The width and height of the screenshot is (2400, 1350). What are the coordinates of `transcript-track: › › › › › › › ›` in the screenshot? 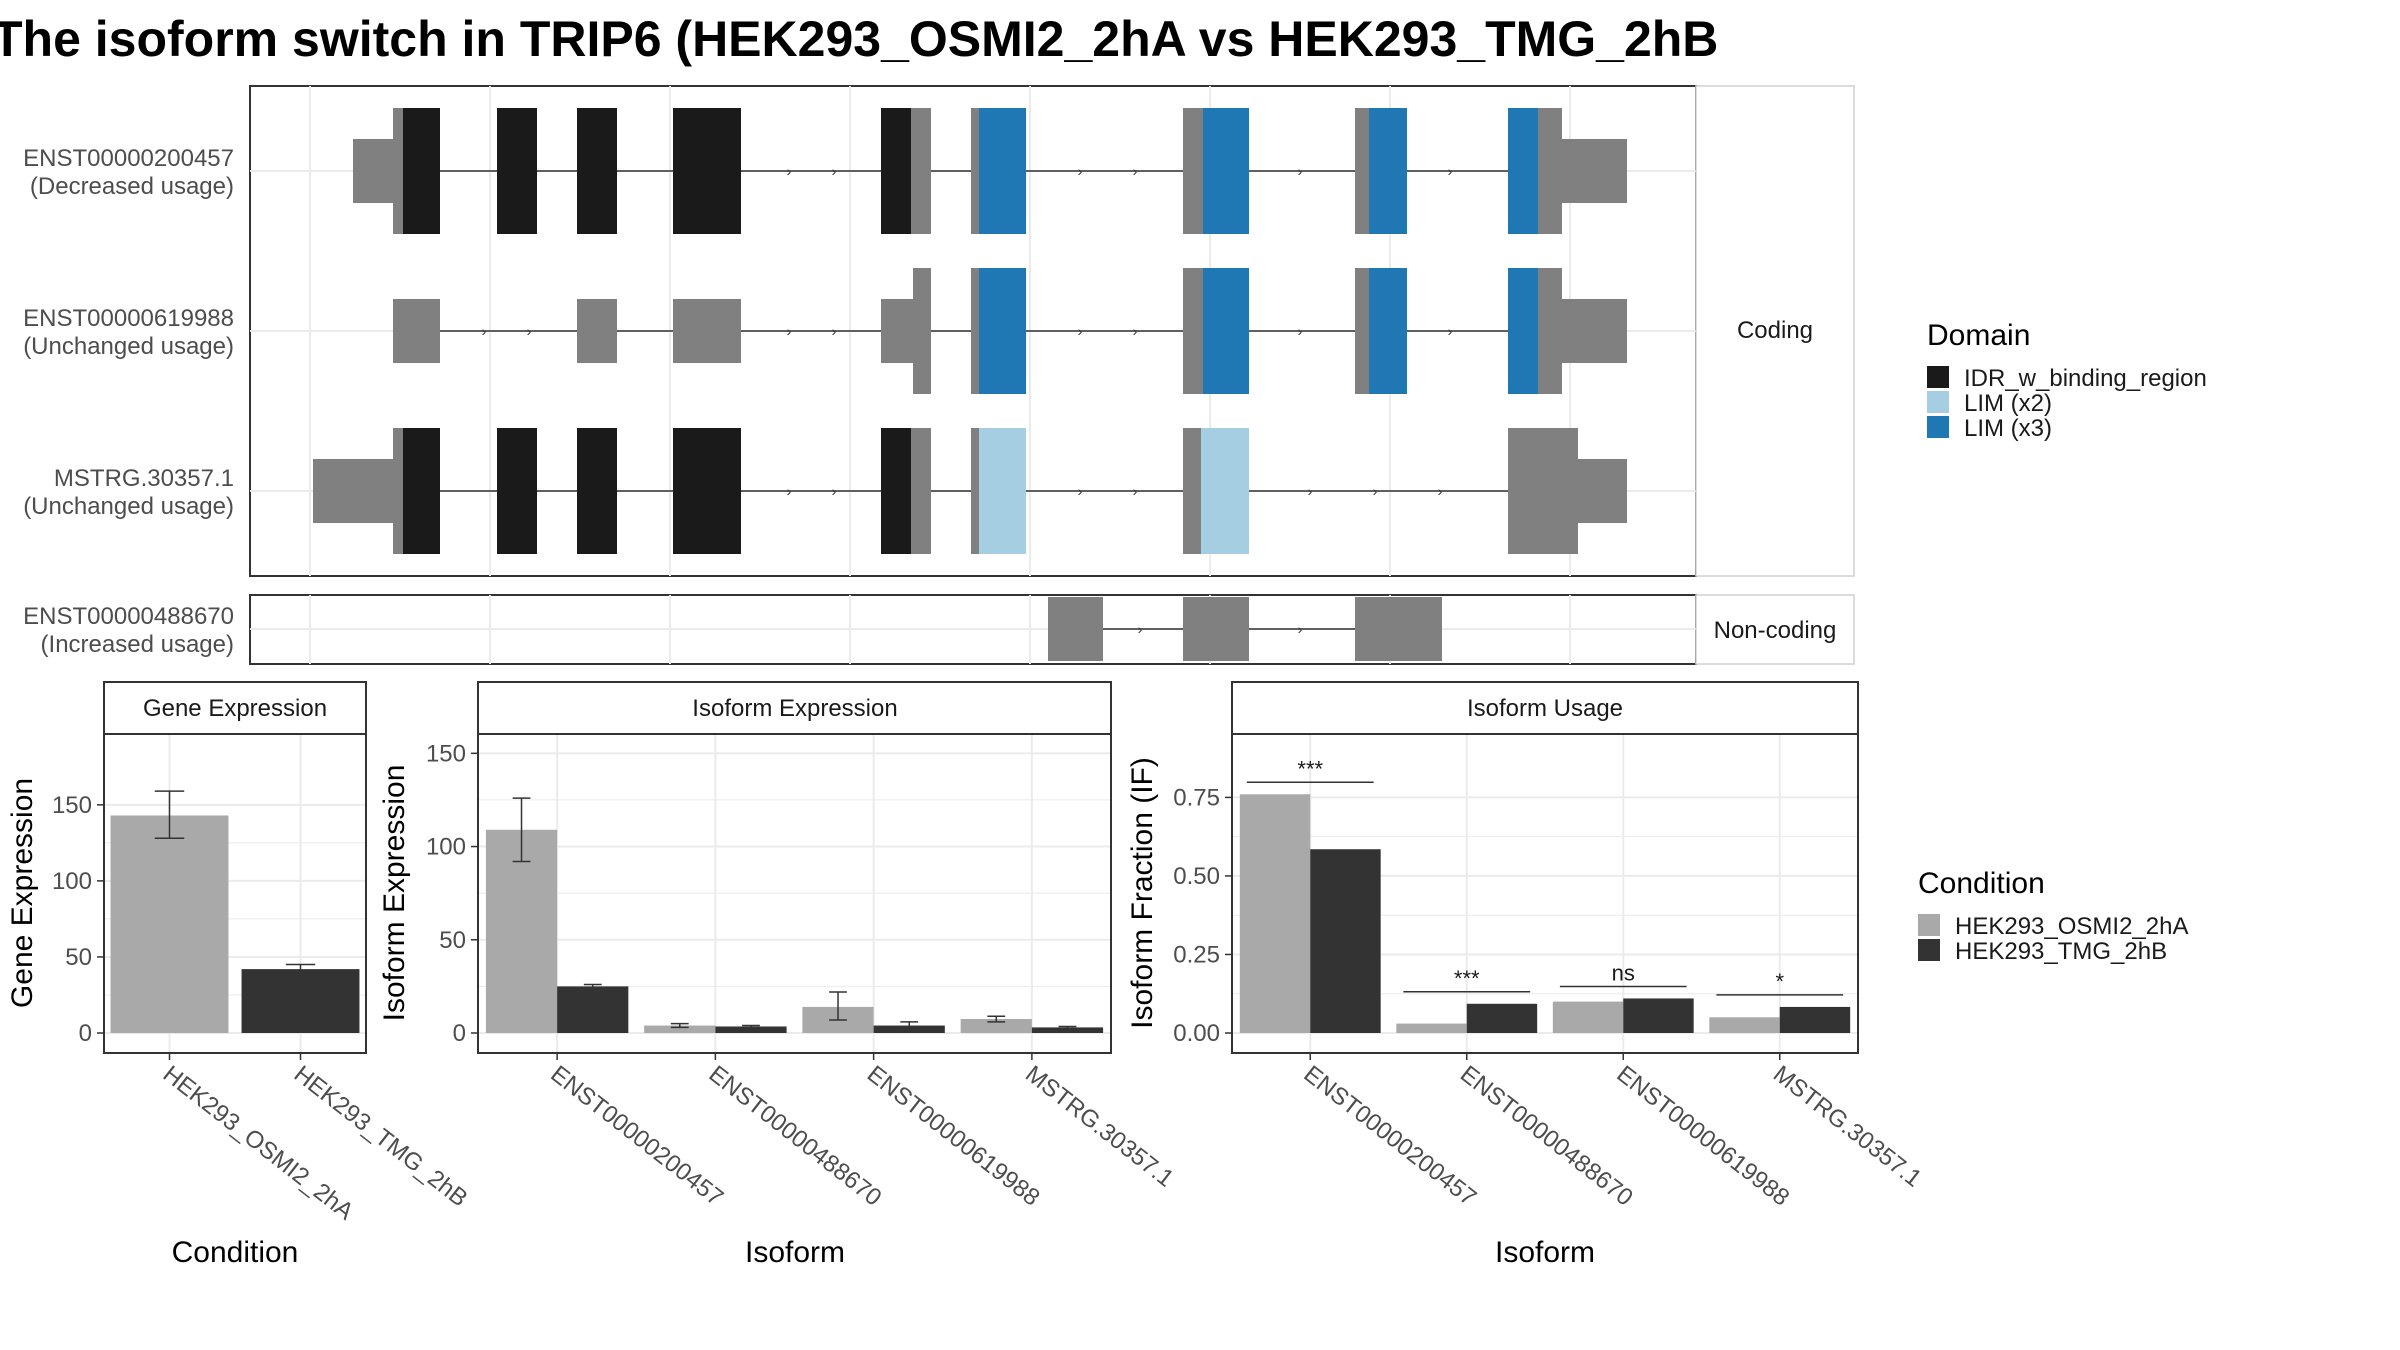 It's located at (1010, 331).